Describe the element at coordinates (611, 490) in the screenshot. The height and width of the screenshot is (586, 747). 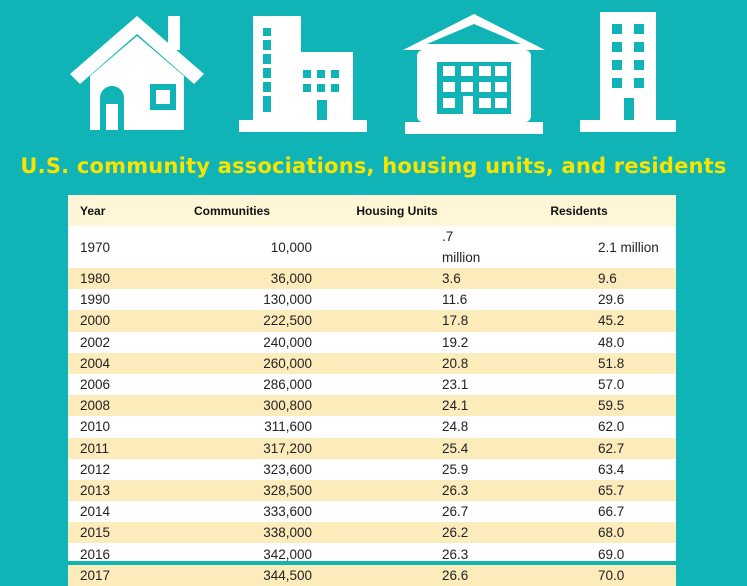
I see `cell-residents: 65.7` at that location.